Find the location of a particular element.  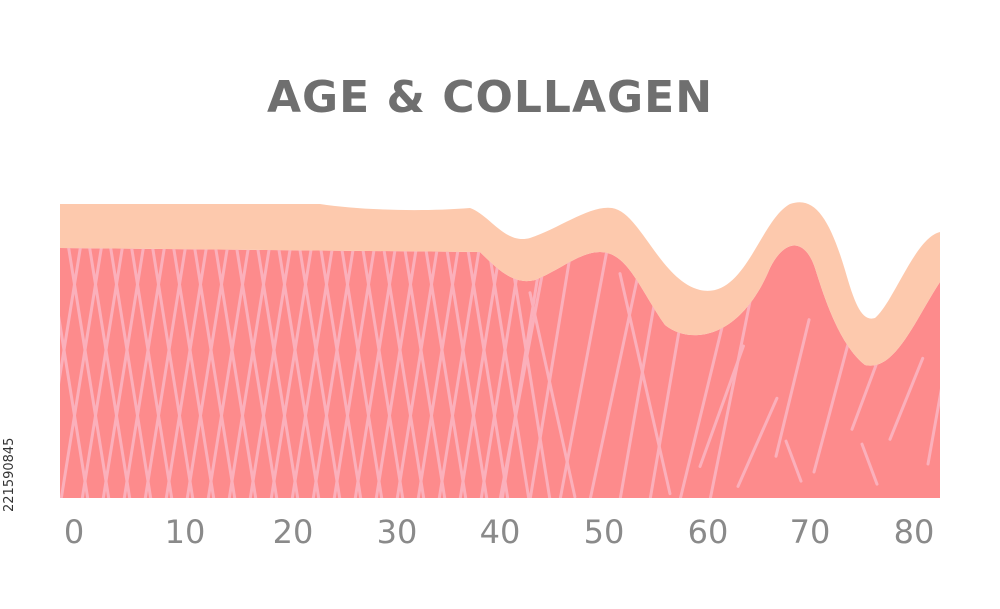

axis-tick-80: 80 is located at coordinates (914, 532).